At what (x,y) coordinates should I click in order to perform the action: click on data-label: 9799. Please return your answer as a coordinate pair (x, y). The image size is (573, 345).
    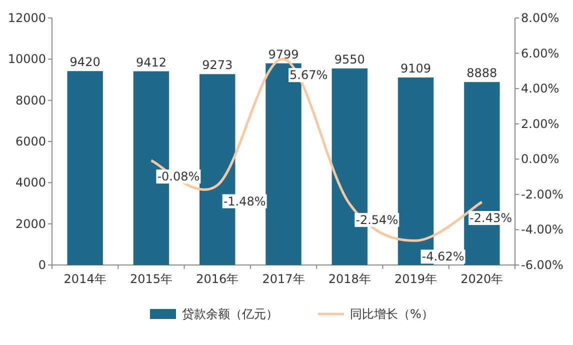
    Looking at the image, I should click on (283, 54).